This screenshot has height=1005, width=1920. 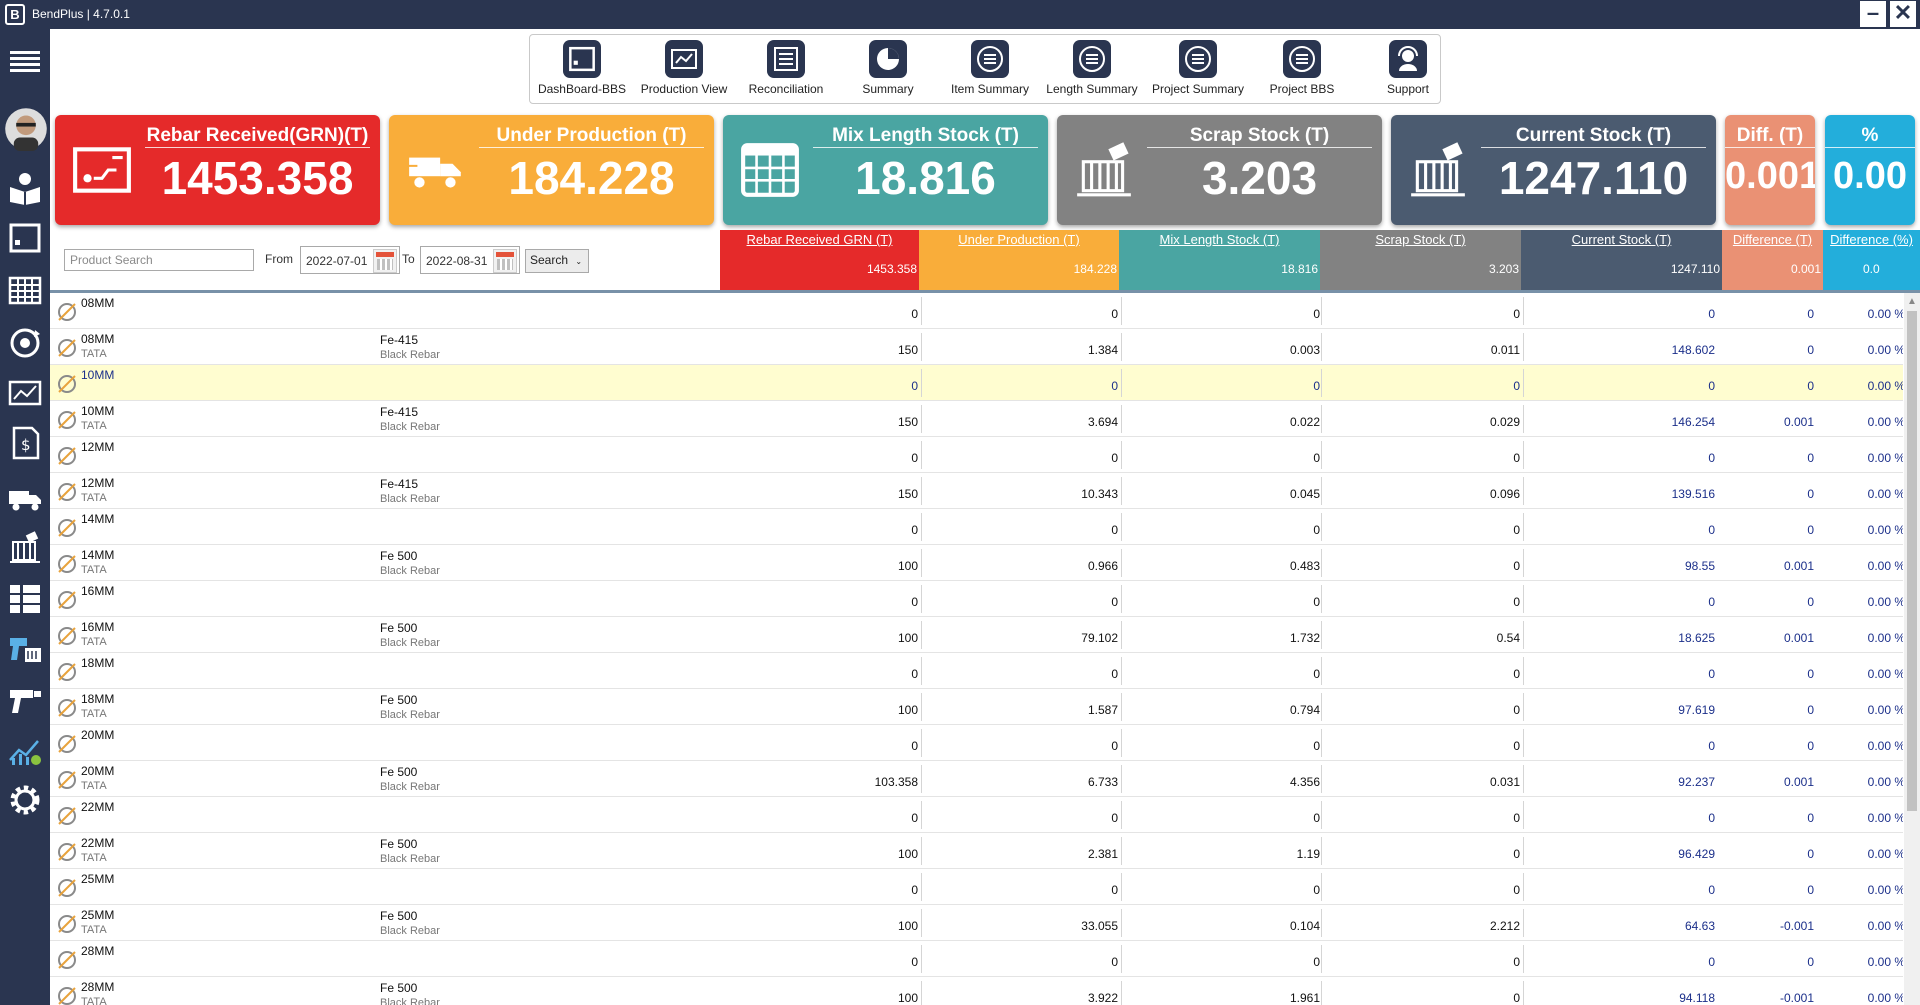 What do you see at coordinates (25, 750) in the screenshot?
I see `sidebar-analytics-icon` at bounding box center [25, 750].